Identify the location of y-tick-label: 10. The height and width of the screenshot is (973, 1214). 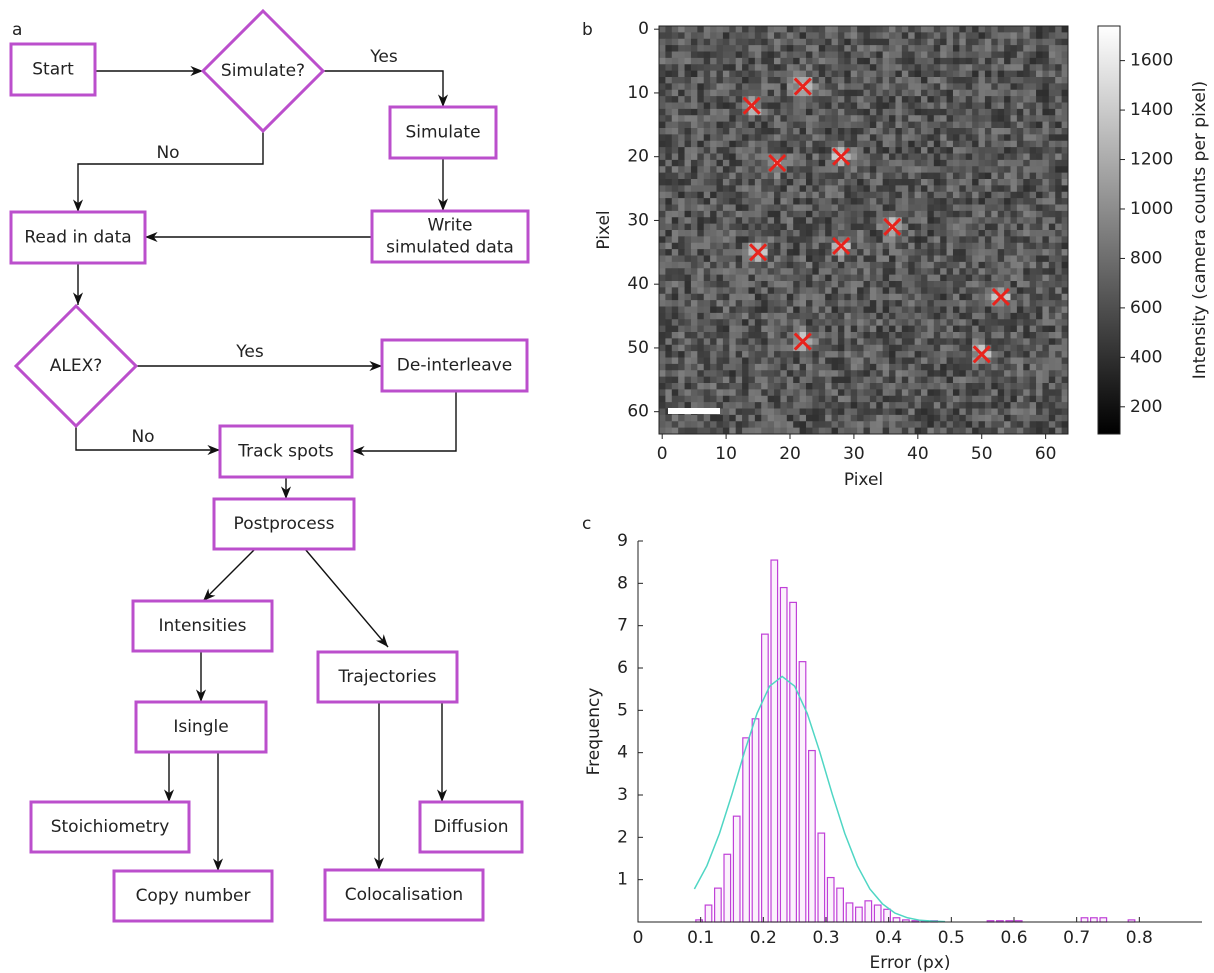
(638, 93).